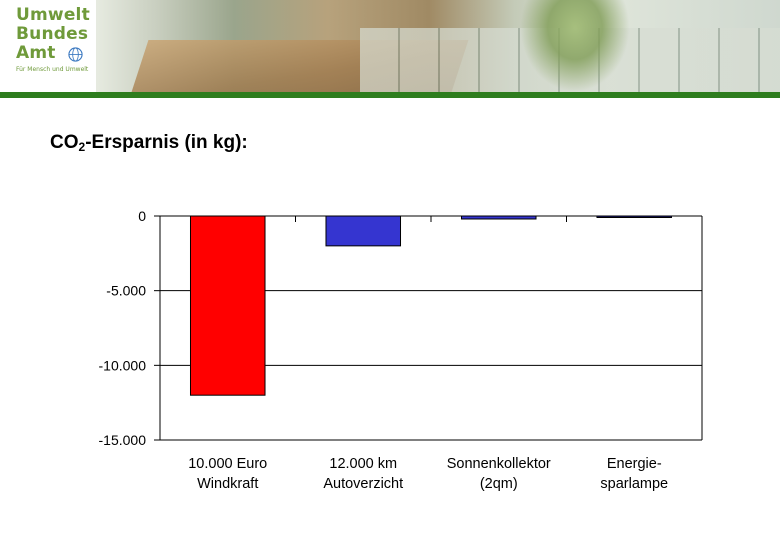  What do you see at coordinates (363, 484) in the screenshot?
I see `x-category-label: Autoverzicht` at bounding box center [363, 484].